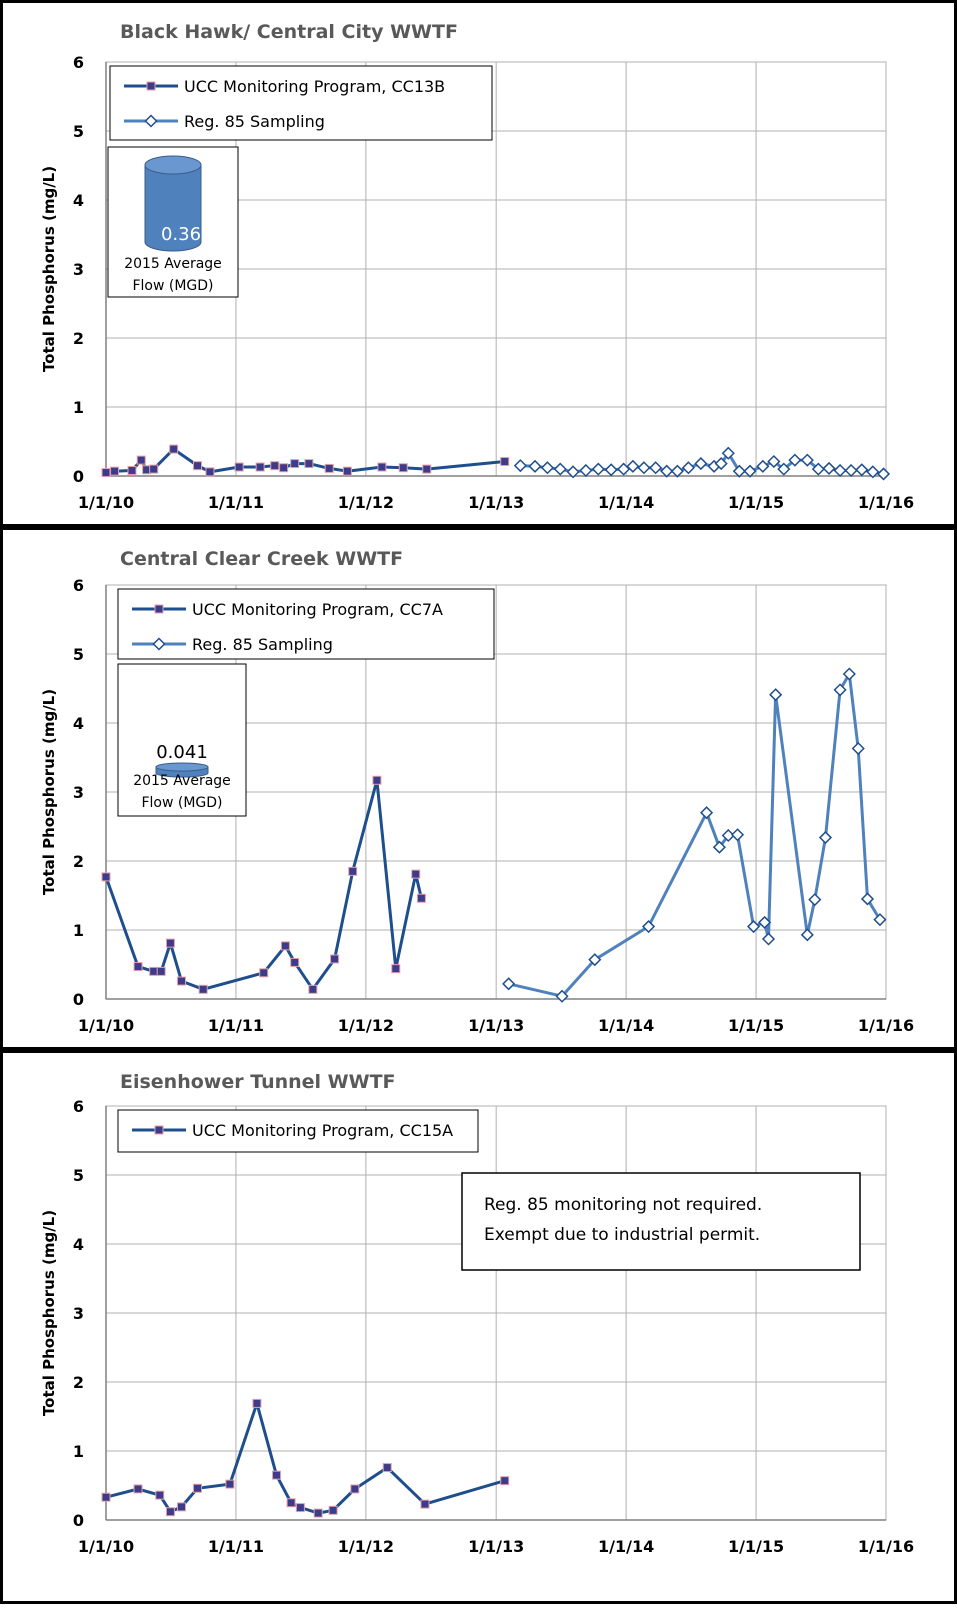 The height and width of the screenshot is (1608, 957). Describe the element at coordinates (173, 208) in the screenshot. I see `flow-cylinder-body` at that location.